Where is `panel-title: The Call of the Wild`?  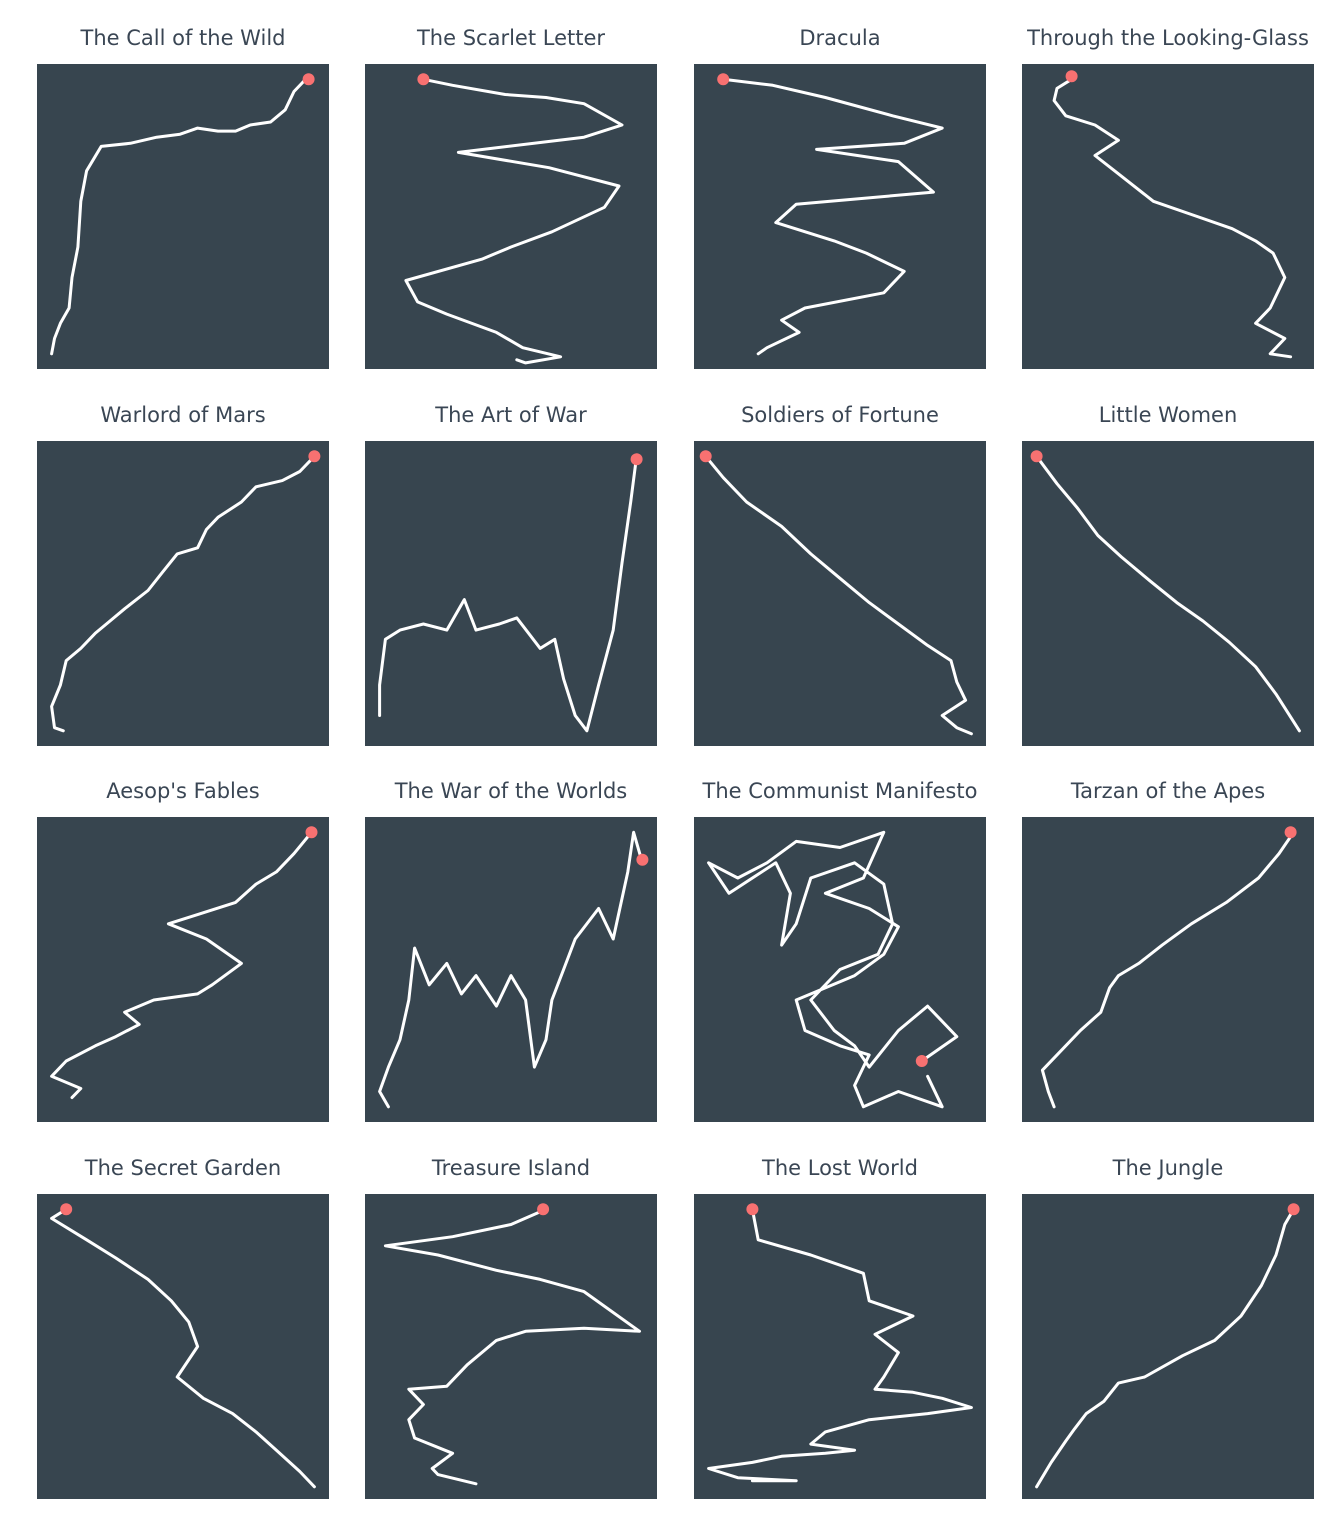
panel-title: The Call of the Wild is located at coordinates (183, 38).